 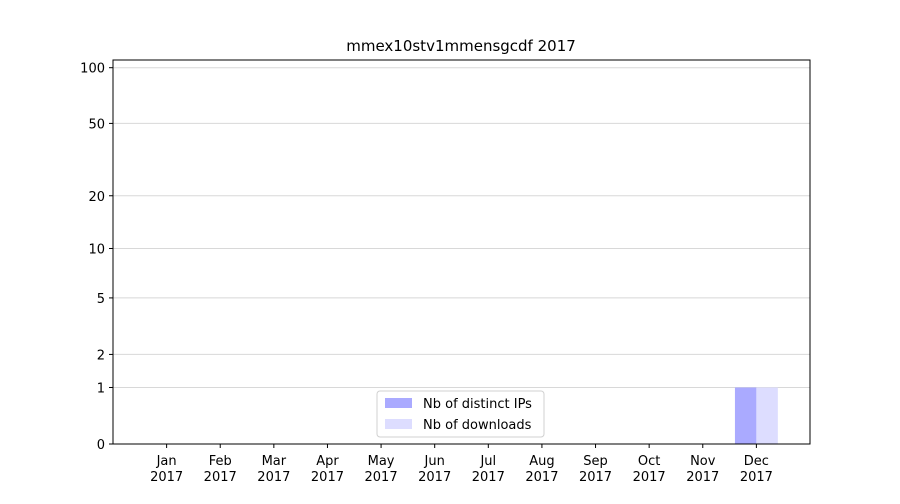 I want to click on y-tick-label: 5, so click(x=101, y=299).